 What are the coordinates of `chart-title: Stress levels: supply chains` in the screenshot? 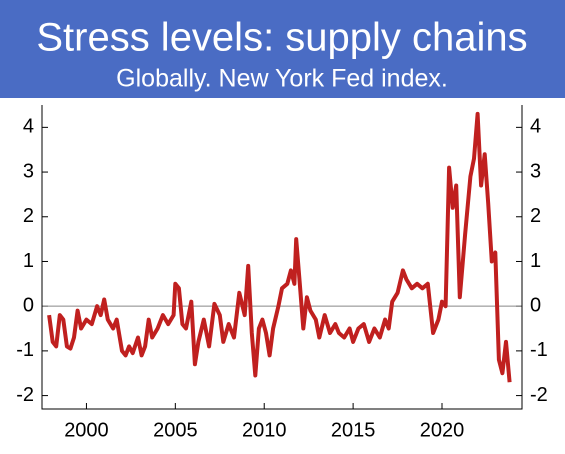 It's located at (281, 38).